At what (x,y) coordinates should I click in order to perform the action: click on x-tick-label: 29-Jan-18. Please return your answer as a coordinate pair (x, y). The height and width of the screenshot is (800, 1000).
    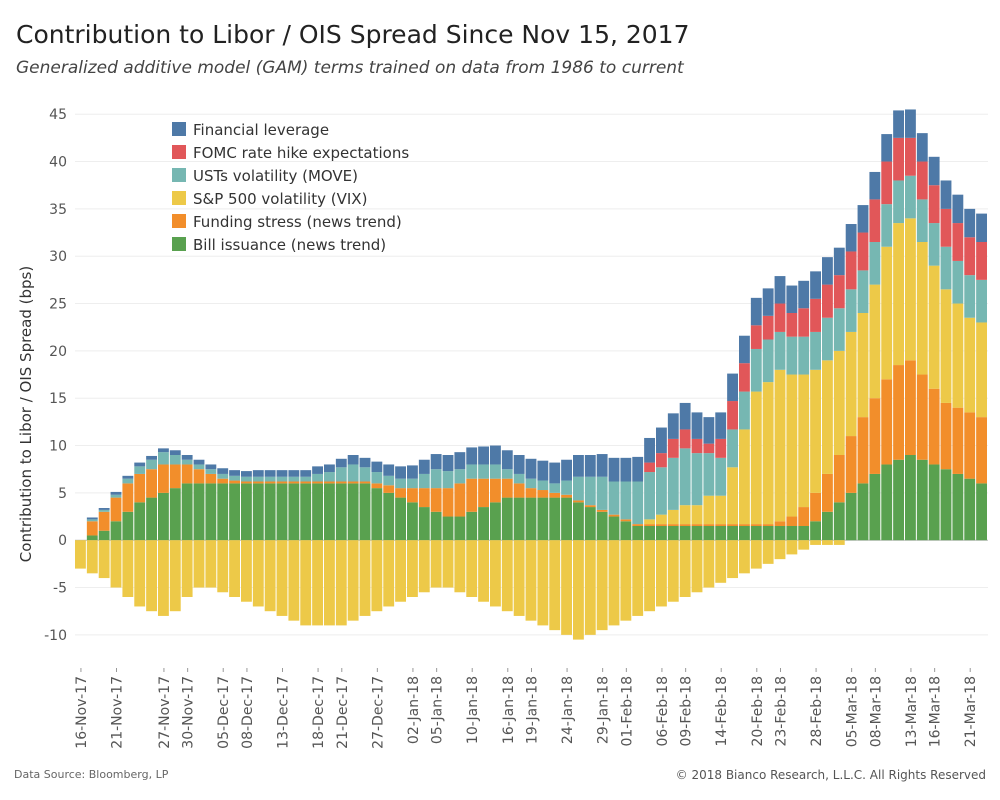
    Looking at the image, I should click on (604, 710).